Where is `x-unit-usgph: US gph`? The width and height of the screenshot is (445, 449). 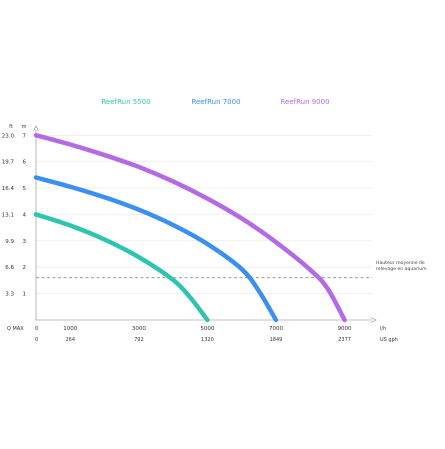
x-unit-usgph: US gph is located at coordinates (389, 340).